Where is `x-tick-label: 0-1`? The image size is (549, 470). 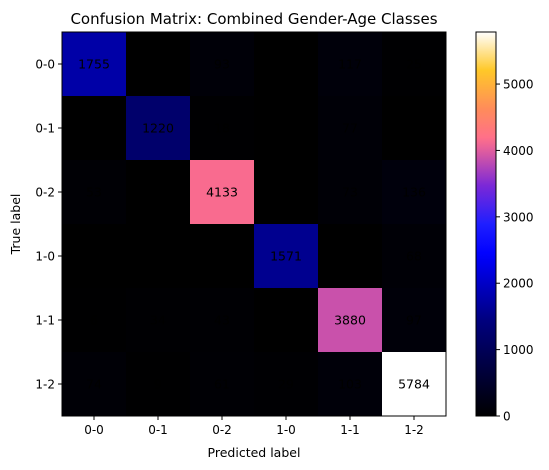
x-tick-label: 0-1 is located at coordinates (158, 430).